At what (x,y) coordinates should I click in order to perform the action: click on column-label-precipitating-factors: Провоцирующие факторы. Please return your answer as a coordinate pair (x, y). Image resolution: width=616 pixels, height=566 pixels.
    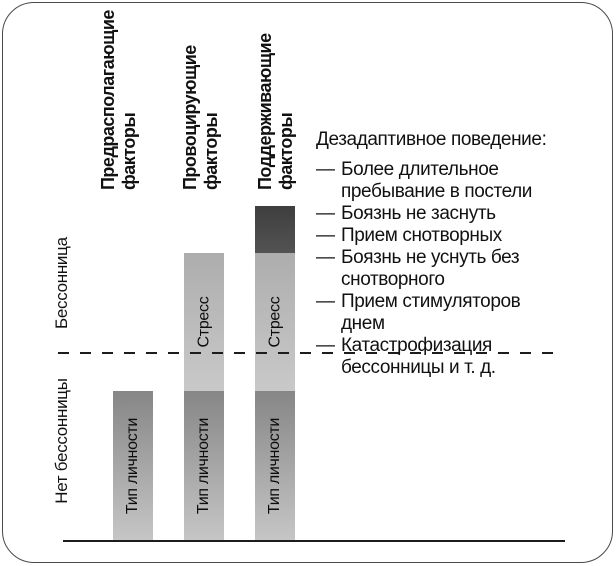
    Looking at the image, I should click on (201, 97).